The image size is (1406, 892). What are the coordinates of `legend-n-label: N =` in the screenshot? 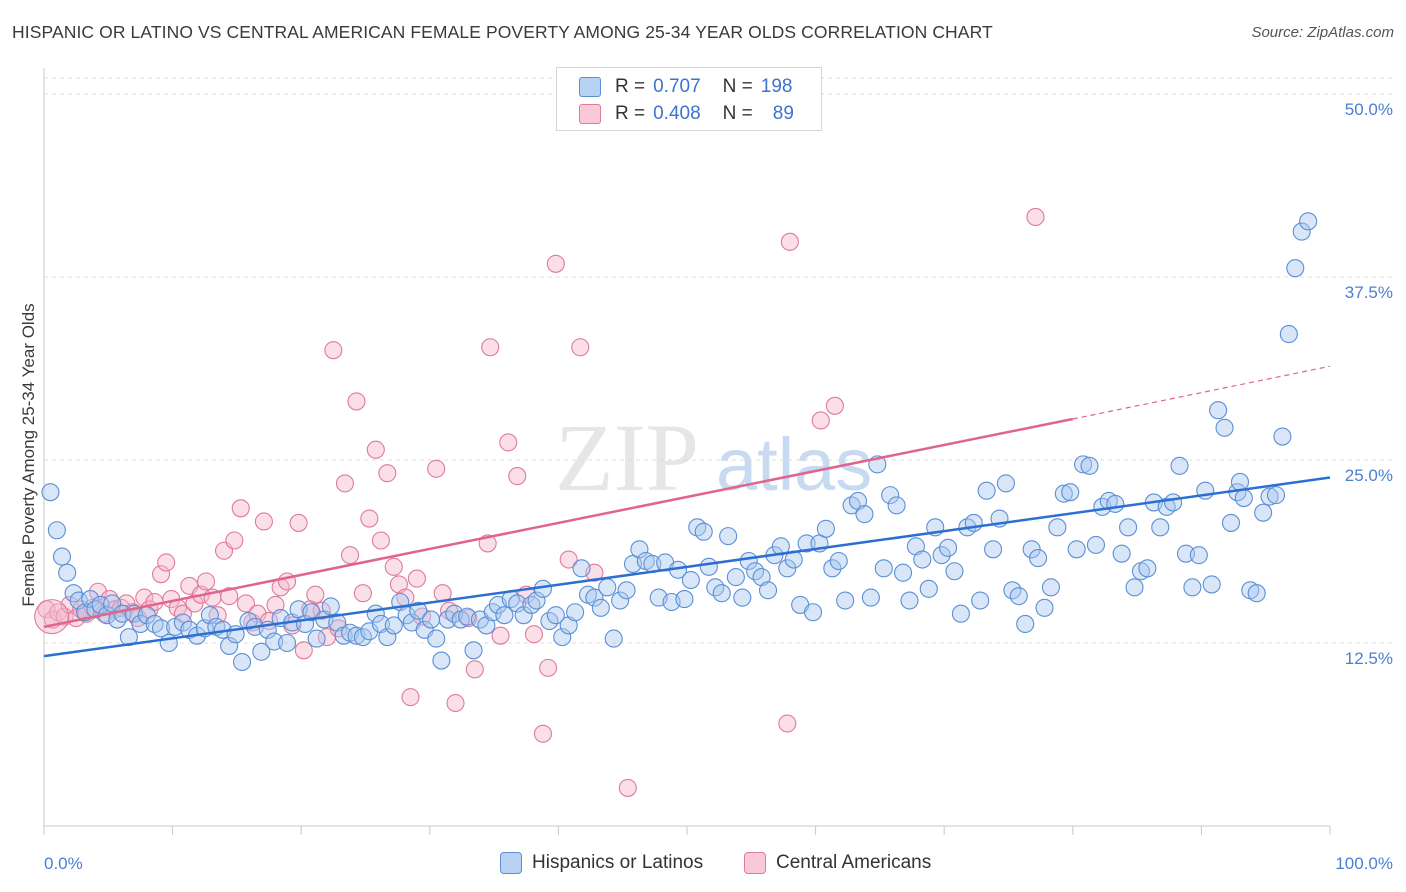 It's located at (737, 113).